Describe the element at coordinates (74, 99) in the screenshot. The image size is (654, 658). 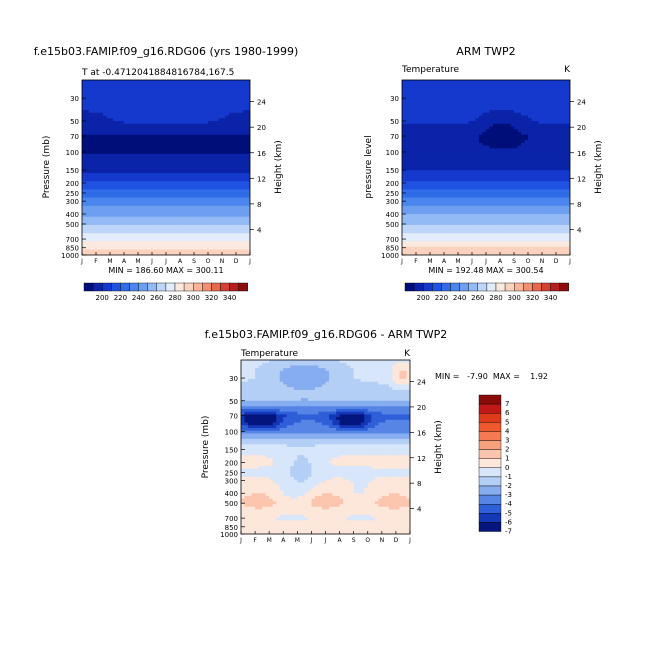
I see `y-tick-label: 30` at that location.